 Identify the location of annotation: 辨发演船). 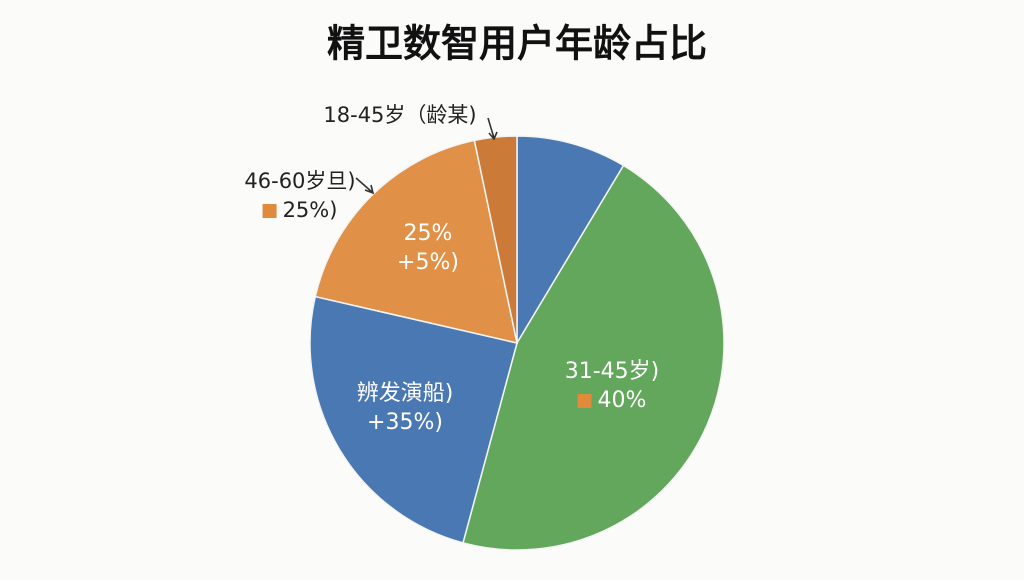
(405, 393).